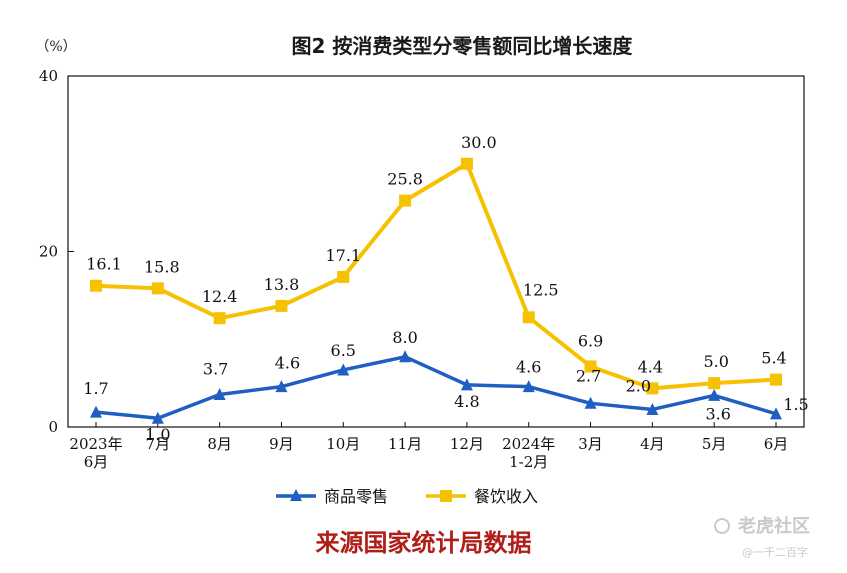 The image size is (847, 573). I want to click on goods-retail-data-label: 2.0, so click(638, 385).